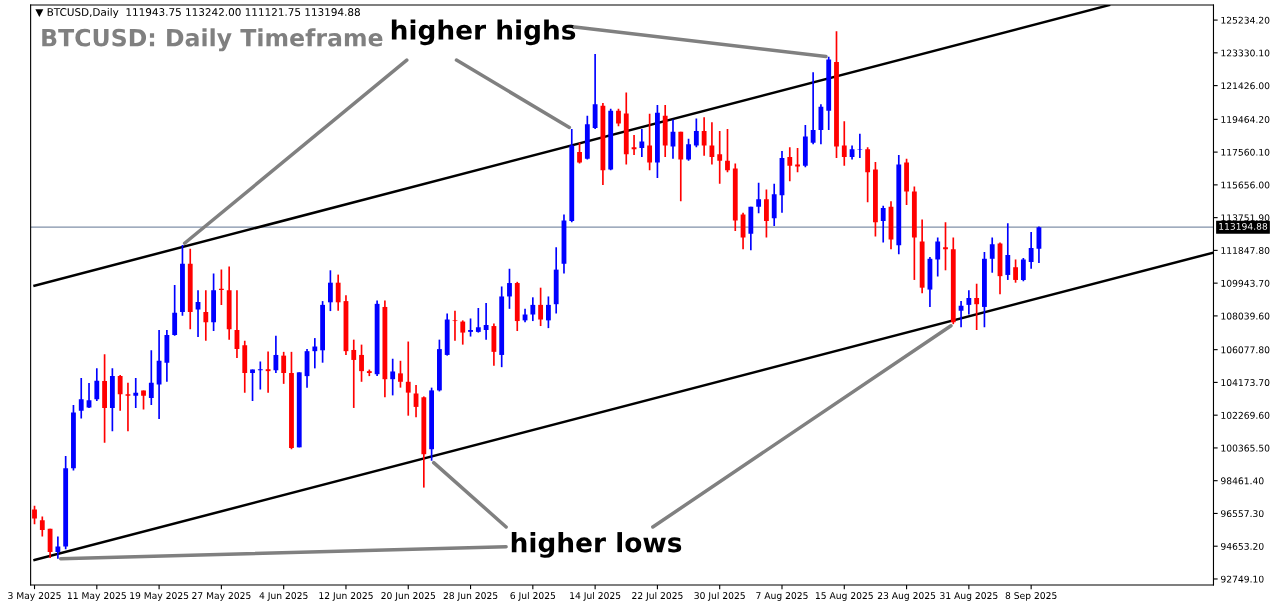 The image size is (1276, 604). I want to click on x-tick-label: 11 May 2025, so click(96, 596).